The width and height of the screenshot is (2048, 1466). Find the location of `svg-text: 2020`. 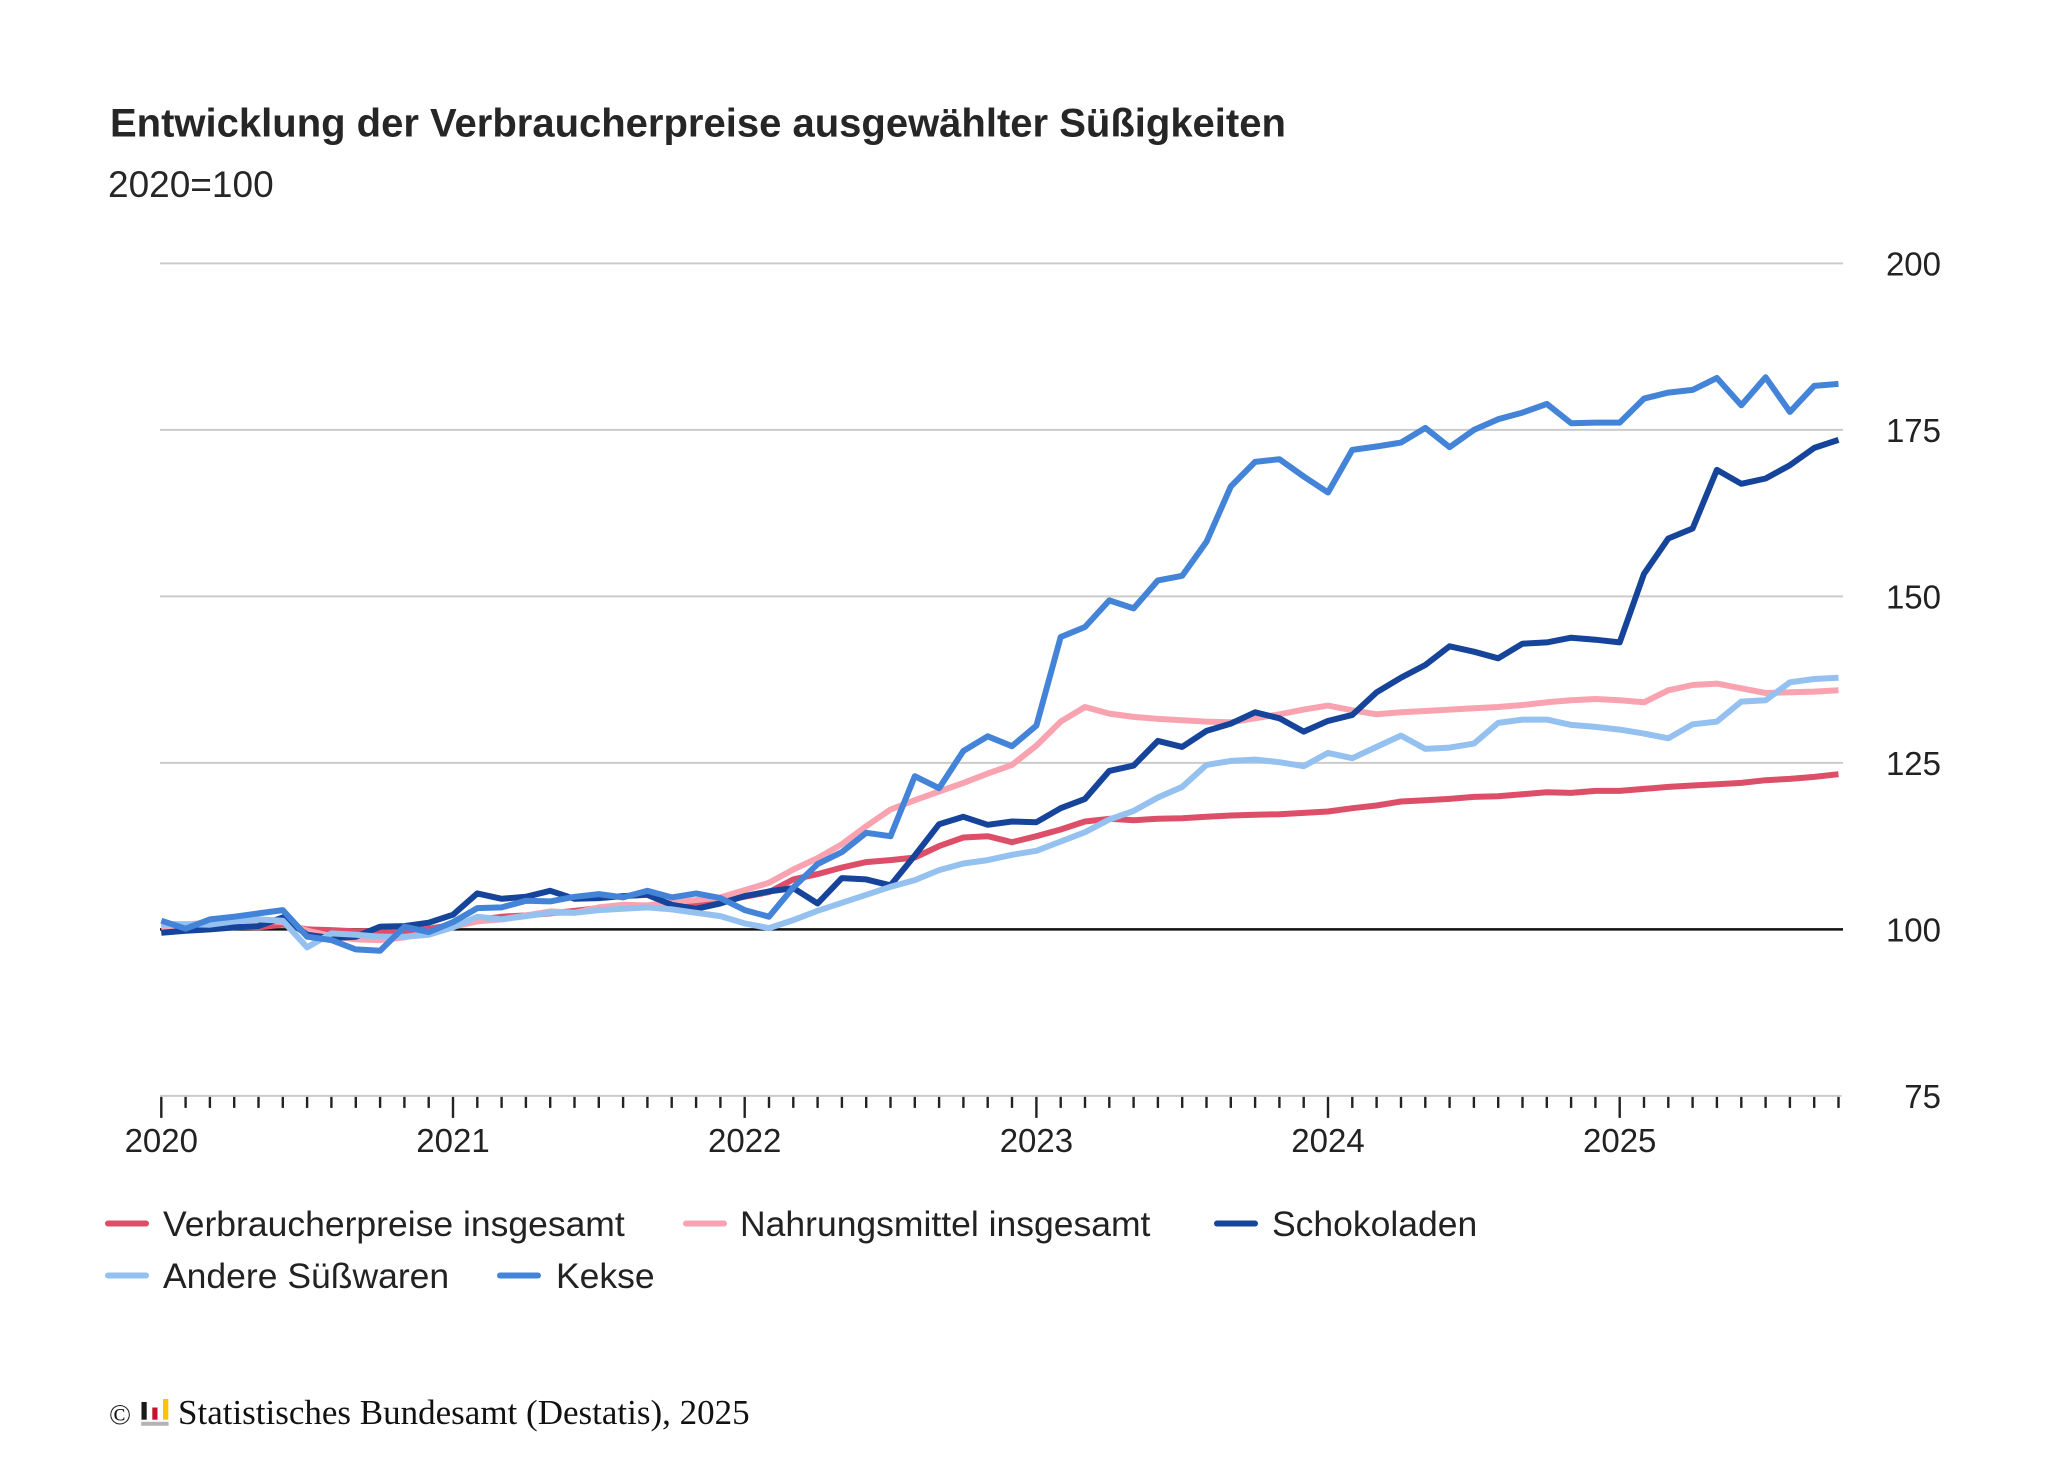

svg-text: 2020 is located at coordinates (161, 1140).